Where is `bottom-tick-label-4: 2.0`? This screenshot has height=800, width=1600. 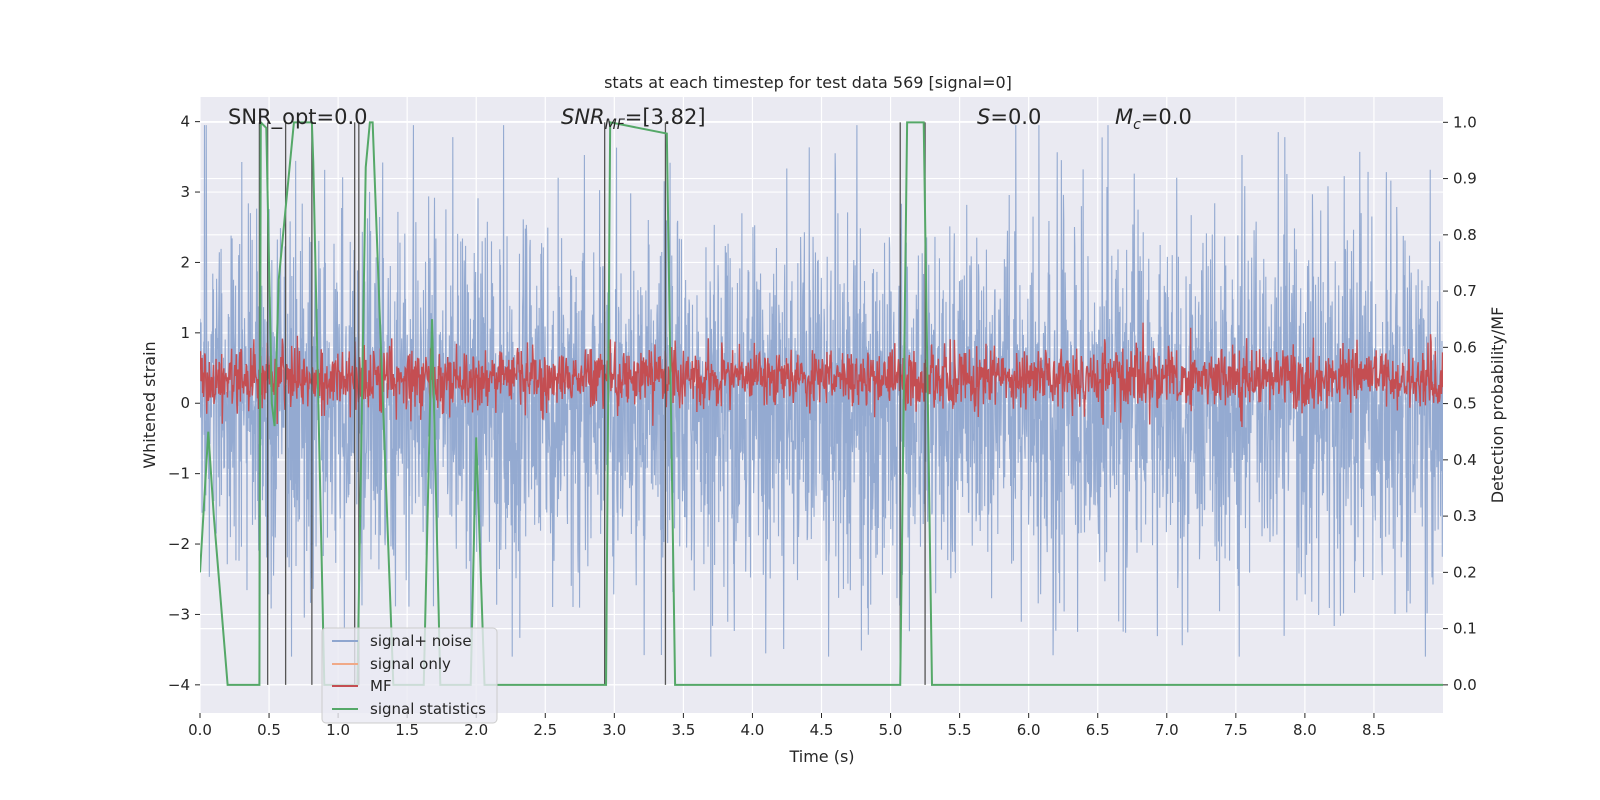 bottom-tick-label-4: 2.0 is located at coordinates (476, 730).